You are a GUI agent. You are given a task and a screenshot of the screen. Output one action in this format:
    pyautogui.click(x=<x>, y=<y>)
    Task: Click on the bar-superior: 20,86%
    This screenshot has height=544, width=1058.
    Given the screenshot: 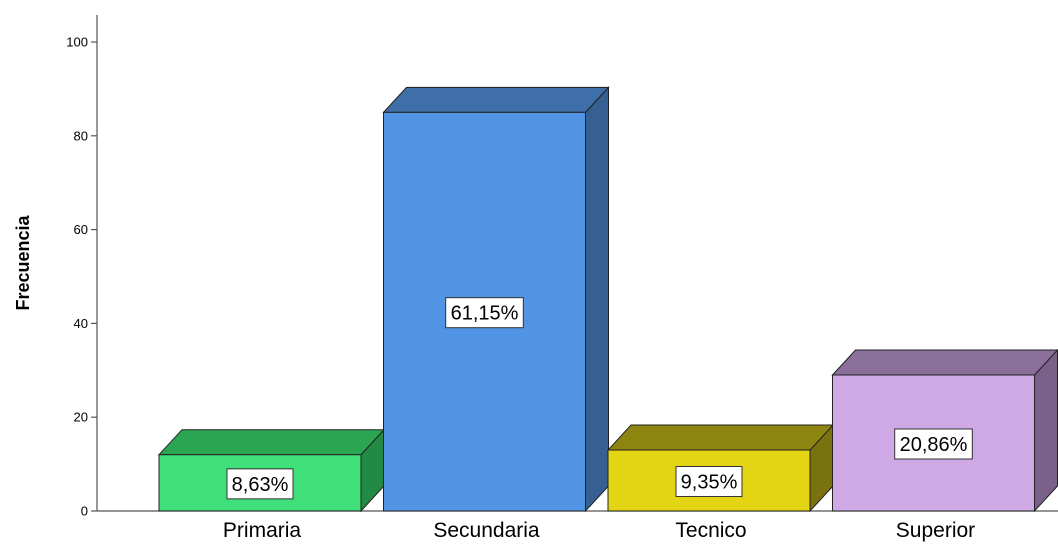 What is the action you would take?
    pyautogui.click(x=944, y=430)
    